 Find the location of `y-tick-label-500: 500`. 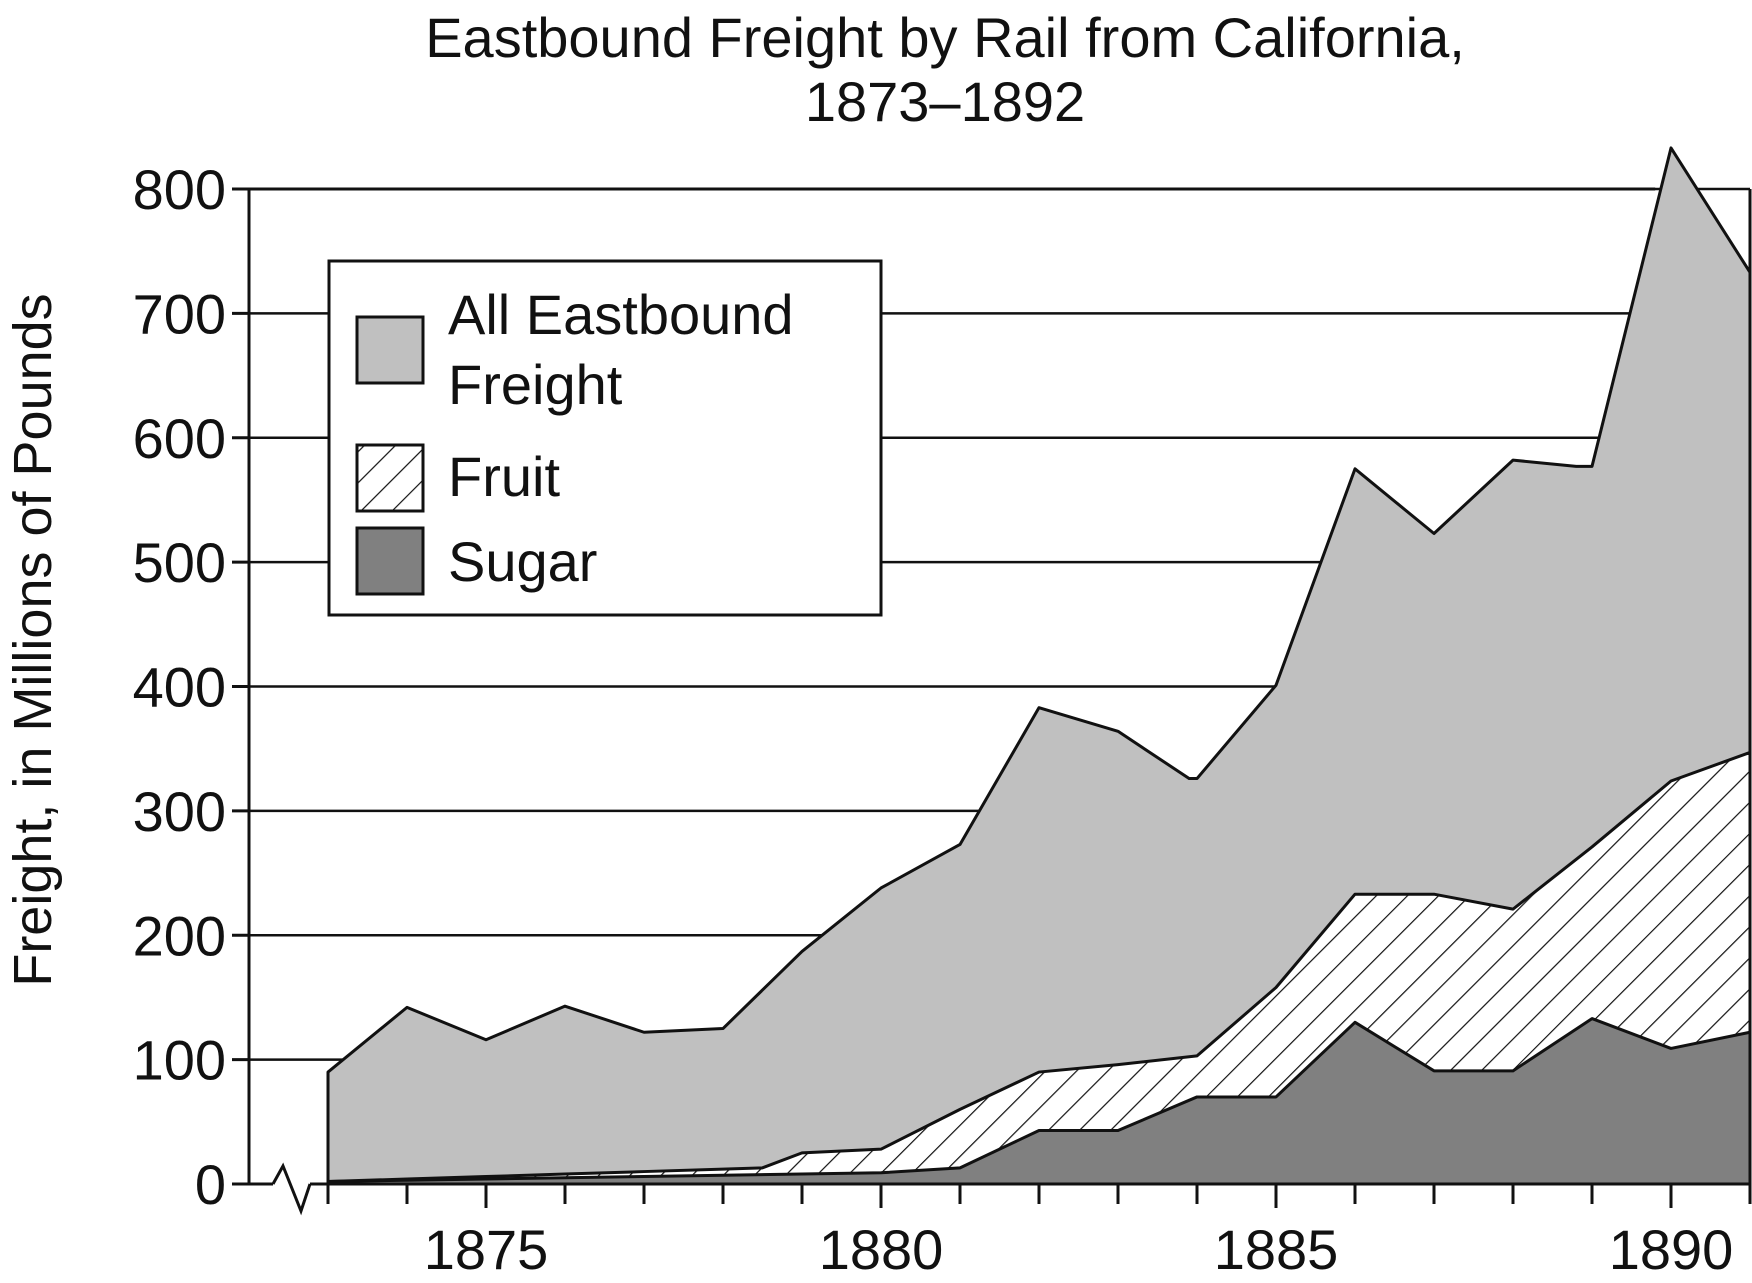

y-tick-label-500: 500 is located at coordinates (179, 562).